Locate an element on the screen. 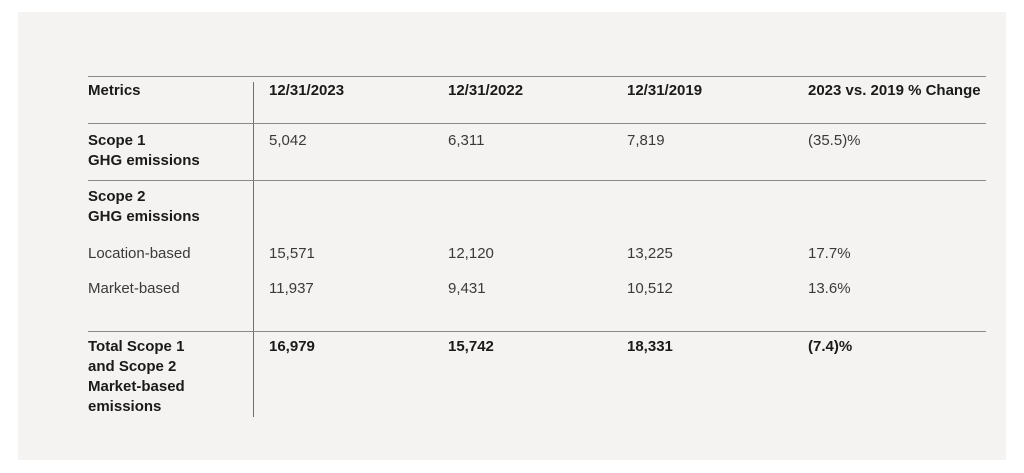 The height and width of the screenshot is (473, 1024). total-label-line2: and Scope 2 is located at coordinates (132, 366).